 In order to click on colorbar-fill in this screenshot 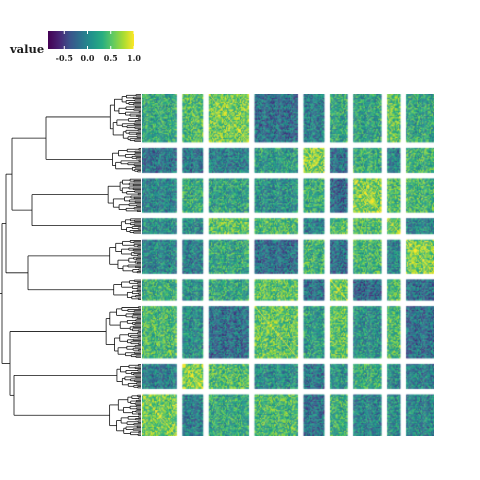, I will do `click(91, 40)`.